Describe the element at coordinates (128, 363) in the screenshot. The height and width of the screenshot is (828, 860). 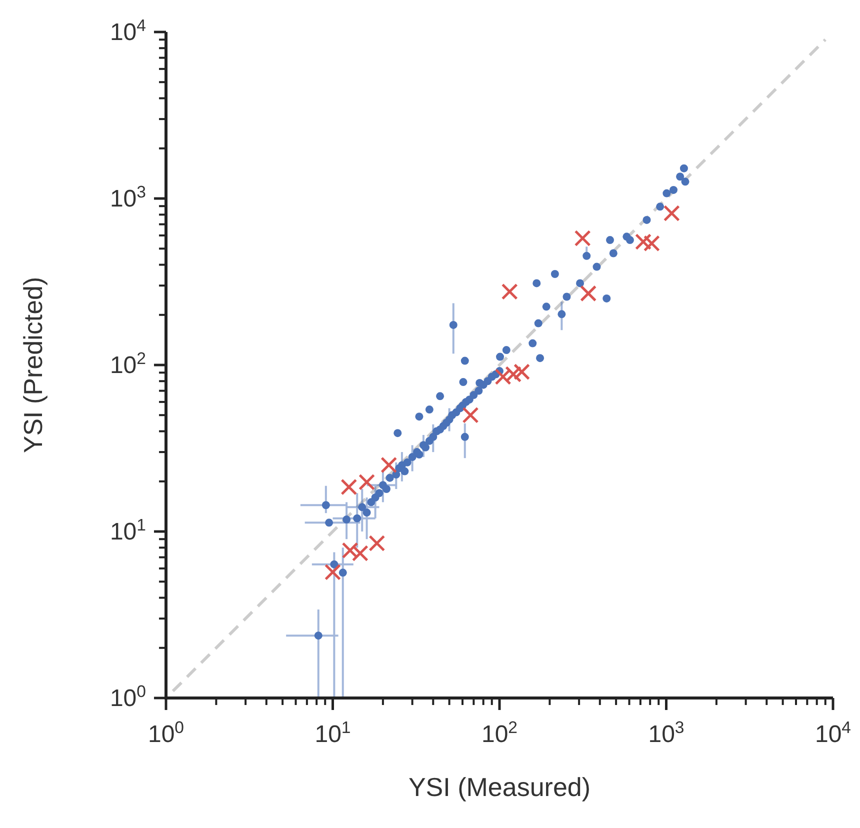
I see `y-tick-label: 10$^{2}$` at that location.